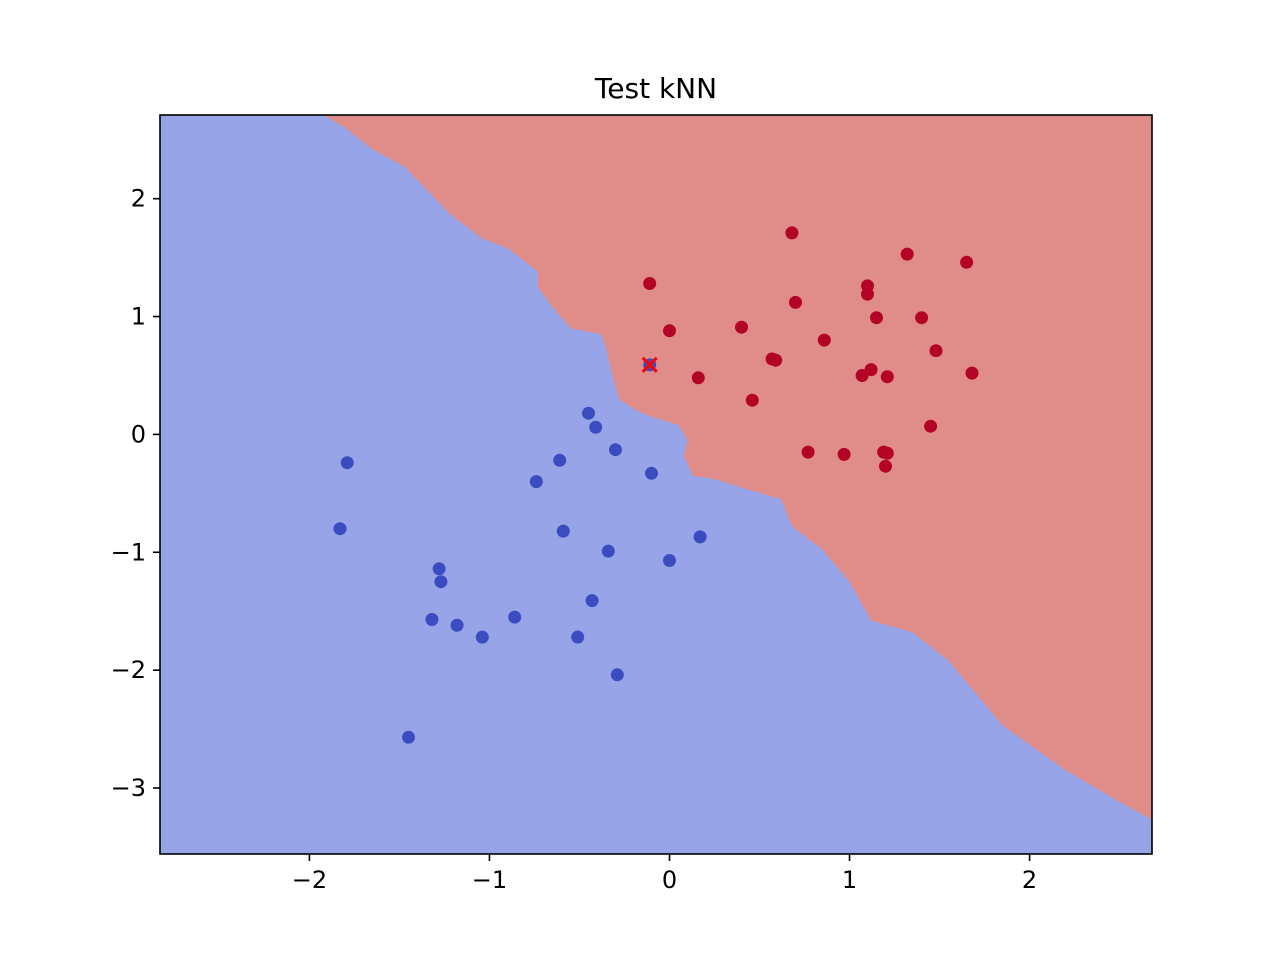  What do you see at coordinates (128, 670) in the screenshot?
I see `y-tick-label: −2` at bounding box center [128, 670].